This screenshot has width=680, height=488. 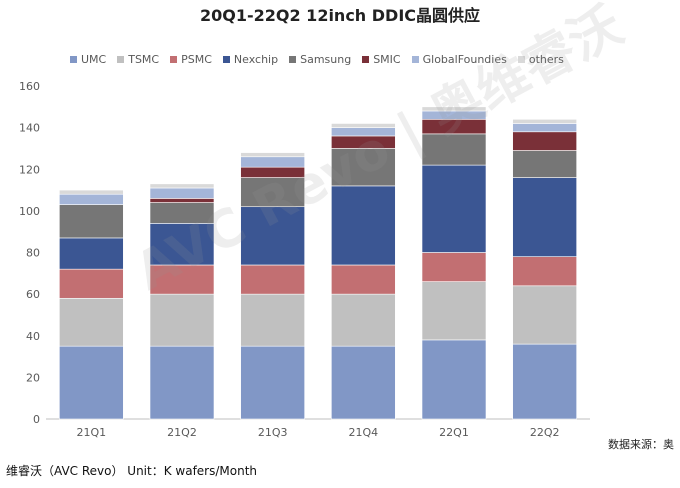 What do you see at coordinates (29, 169) in the screenshot?
I see `y-tick-label: 120` at bounding box center [29, 169].